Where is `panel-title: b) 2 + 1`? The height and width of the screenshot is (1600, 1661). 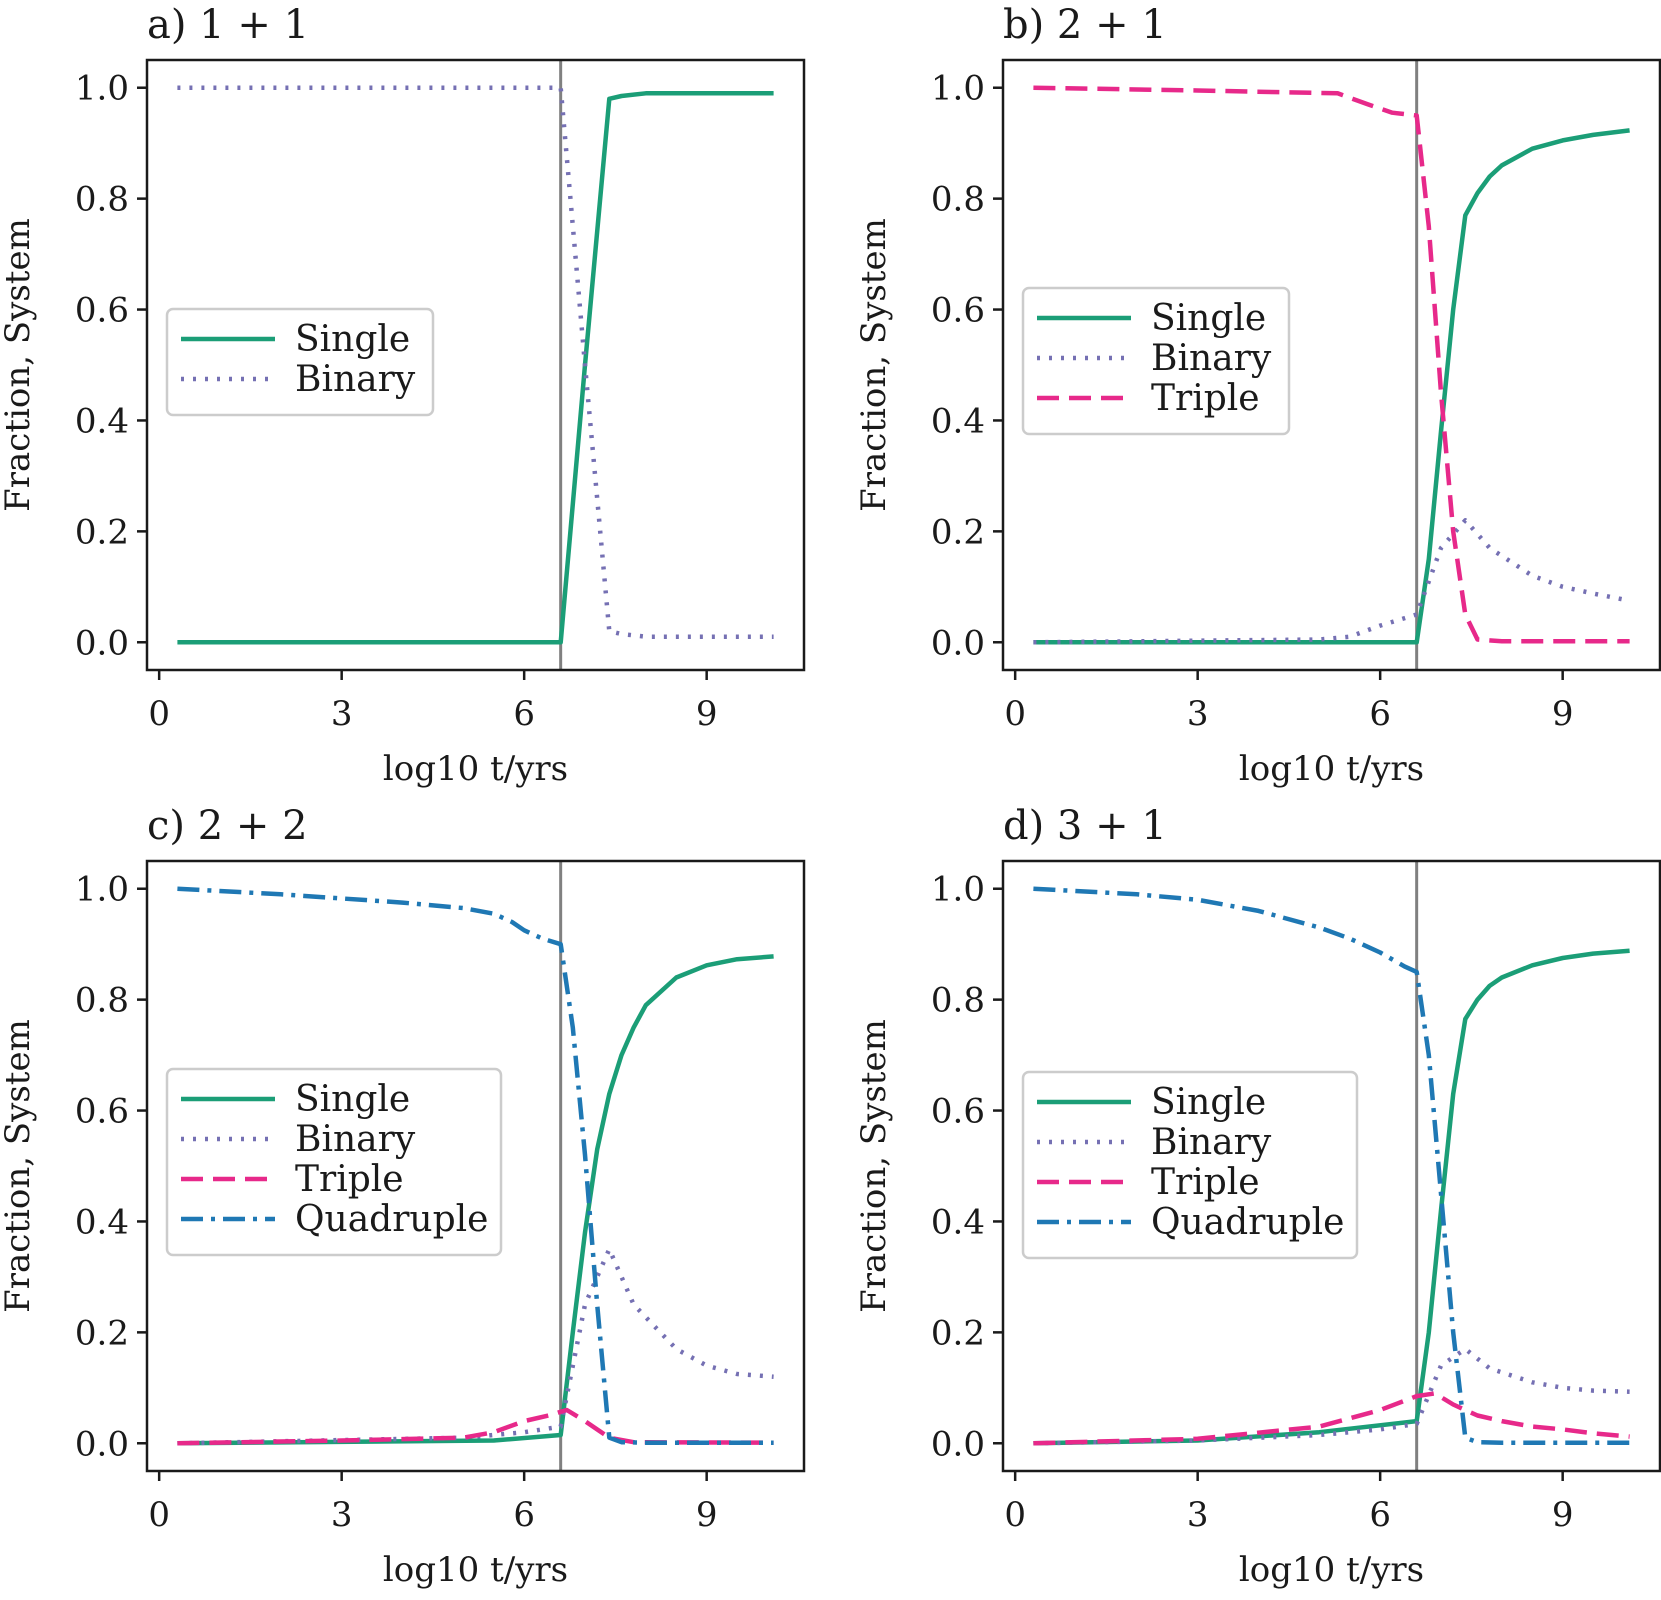
panel-title: b) 2 + 1 is located at coordinates (1085, 25).